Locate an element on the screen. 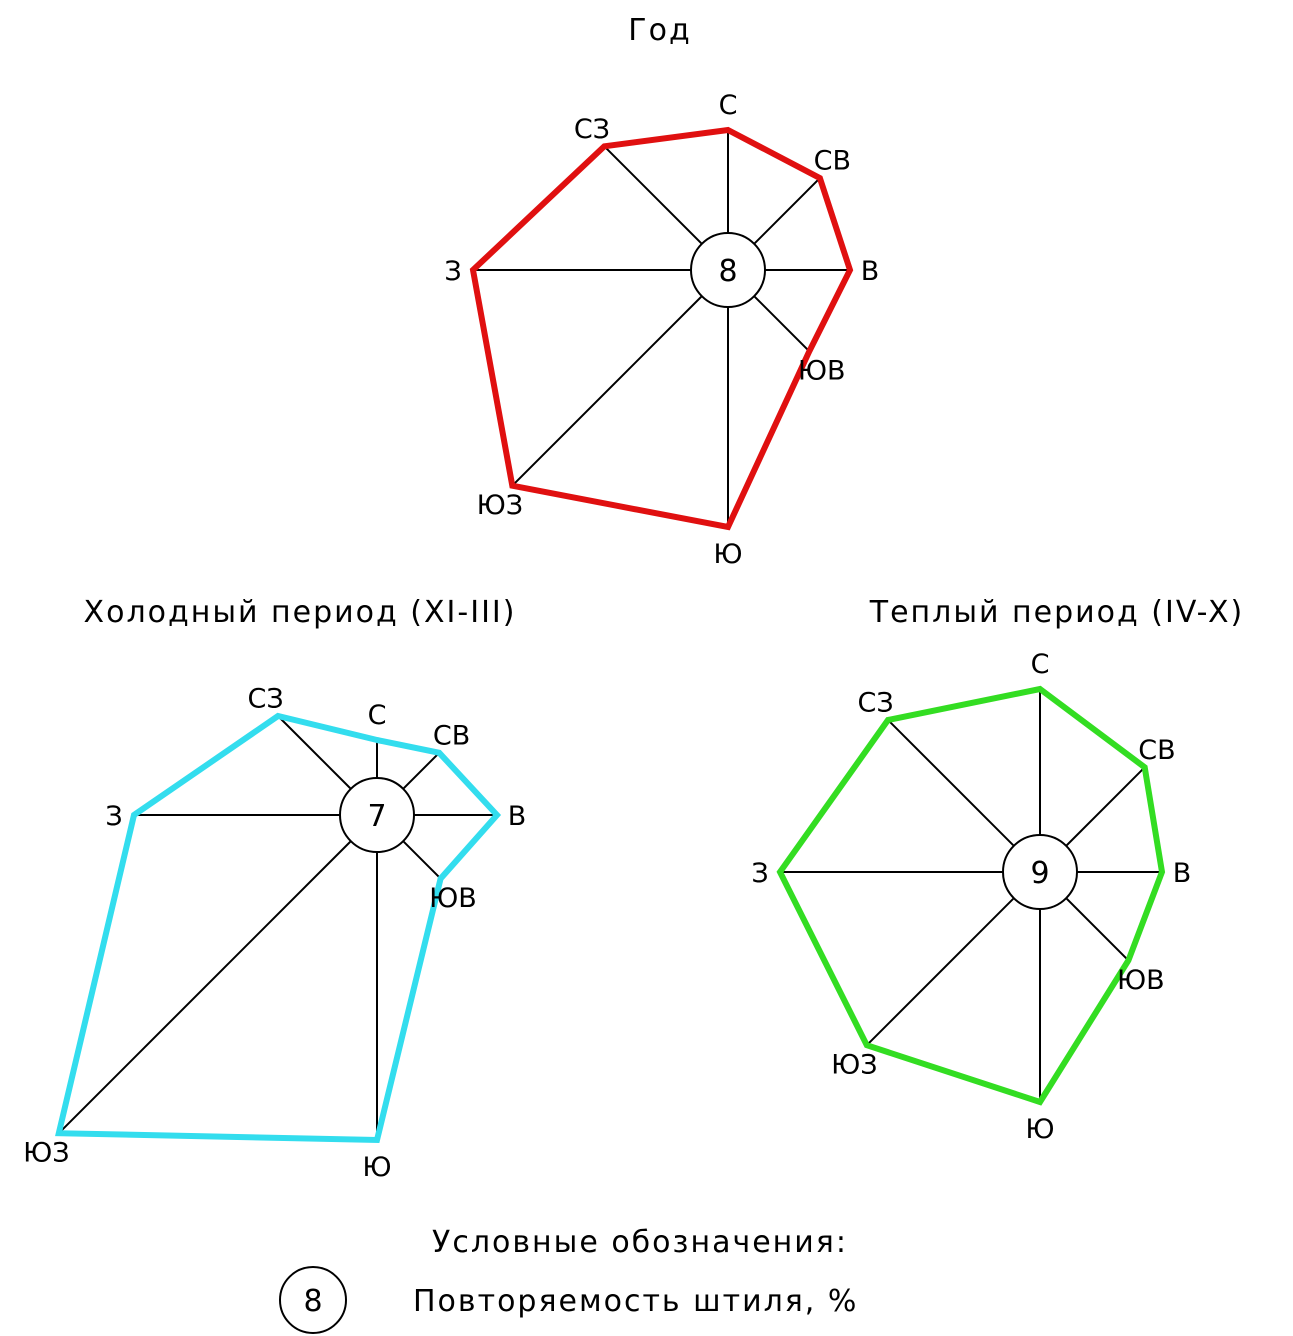  chart-title-cold: Холодный период (XI-III) is located at coordinates (300, 612).